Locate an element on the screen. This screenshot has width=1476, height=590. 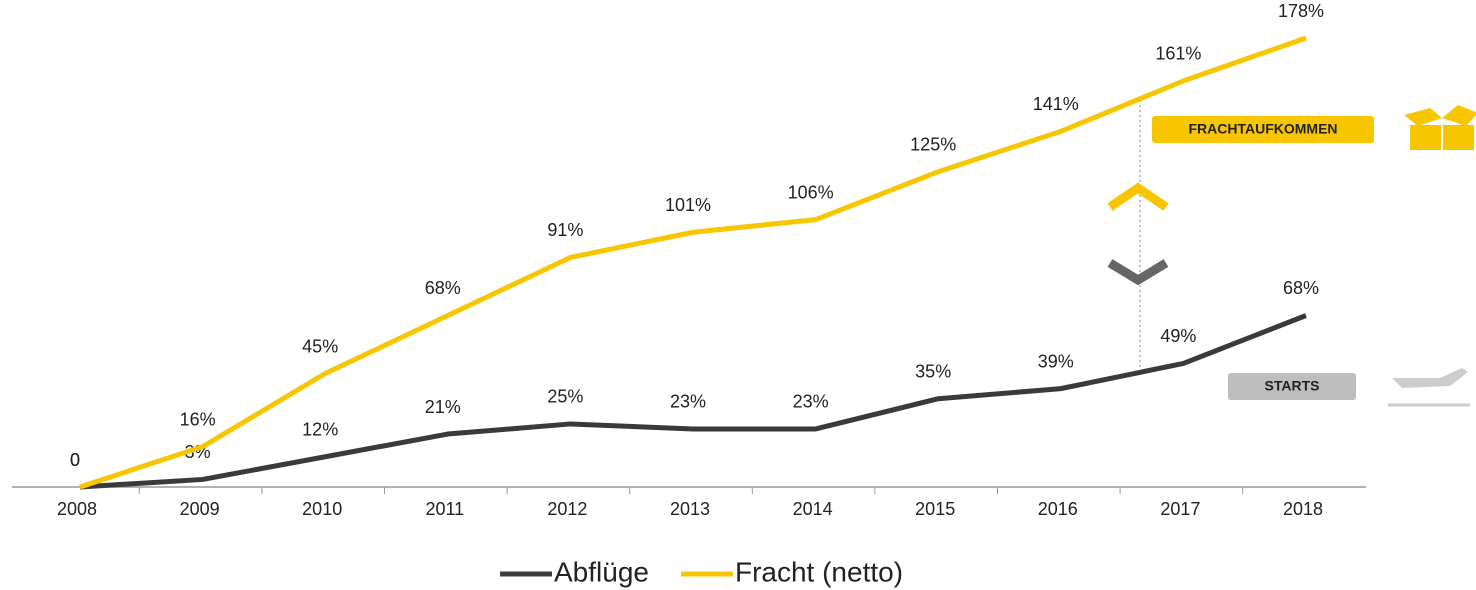
annotation: STARTS is located at coordinates (1292, 386).